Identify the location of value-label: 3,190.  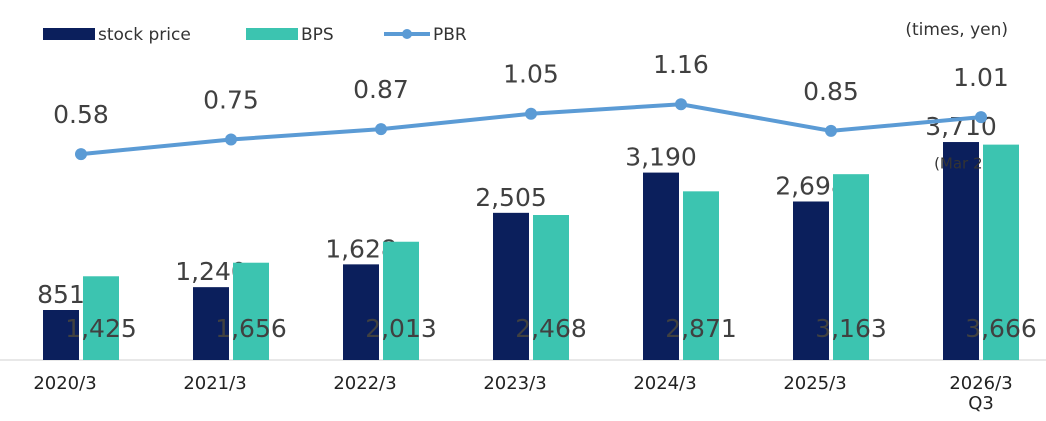
(661, 157).